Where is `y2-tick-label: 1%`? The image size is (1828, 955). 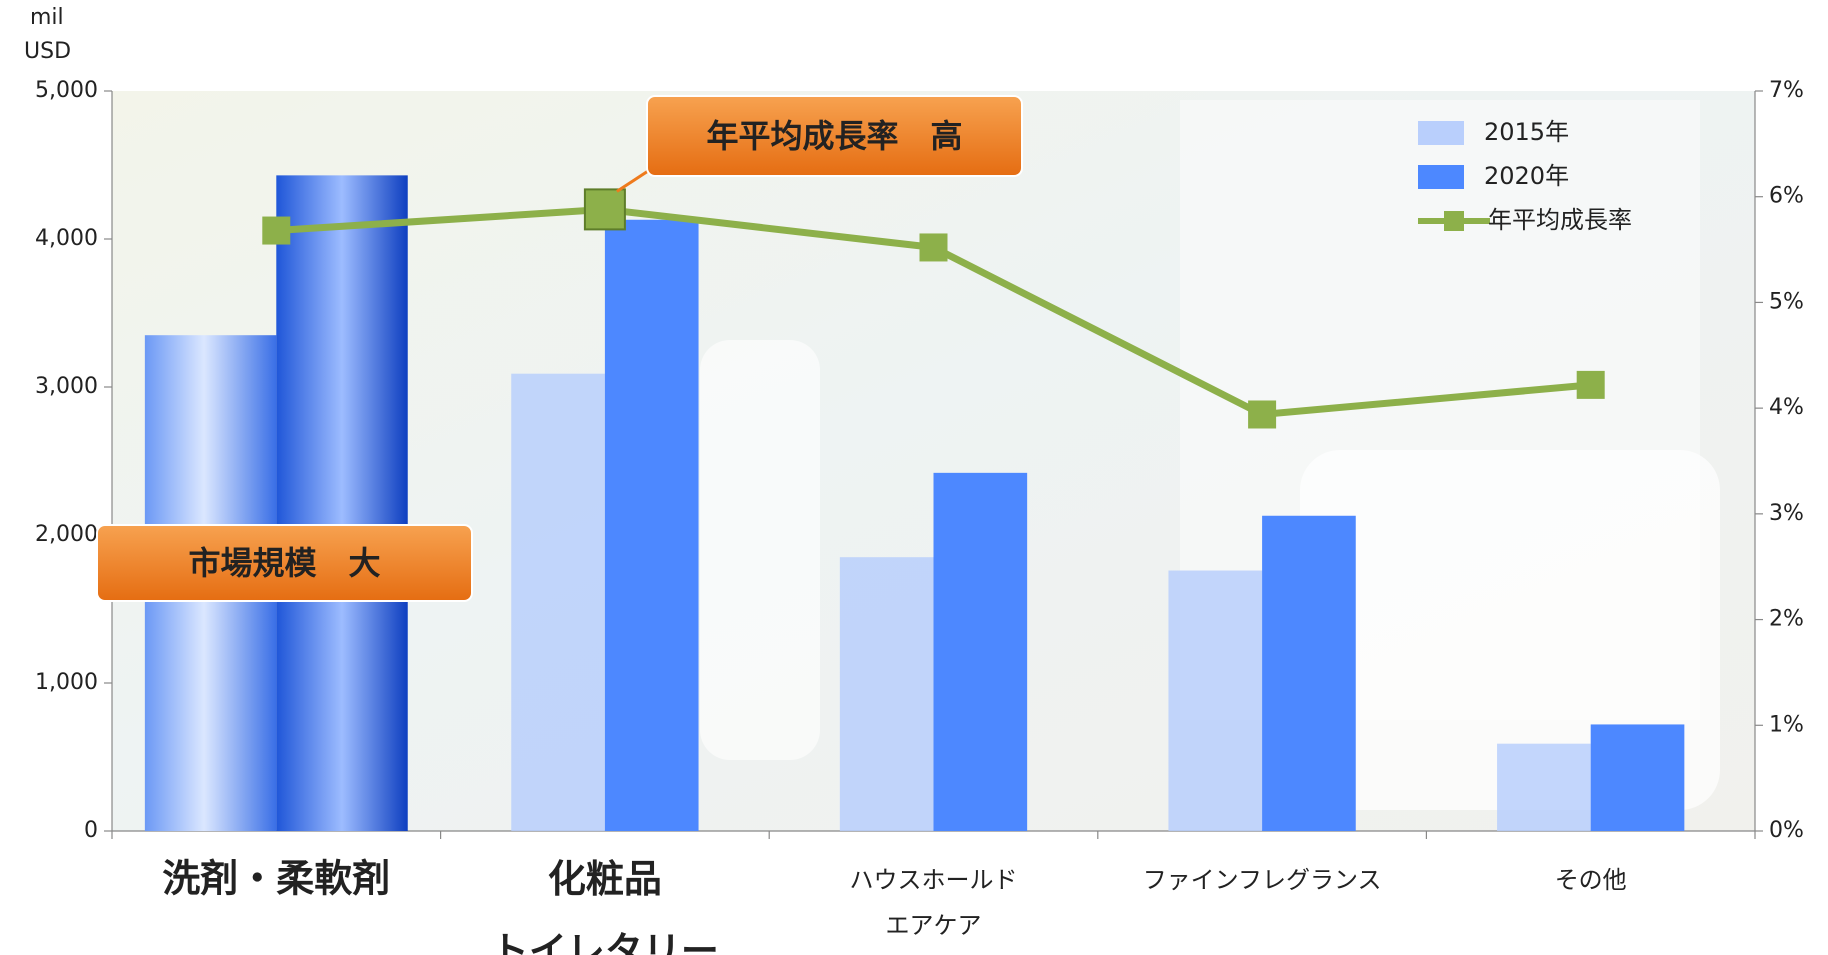
y2-tick-label: 1% is located at coordinates (1786, 724).